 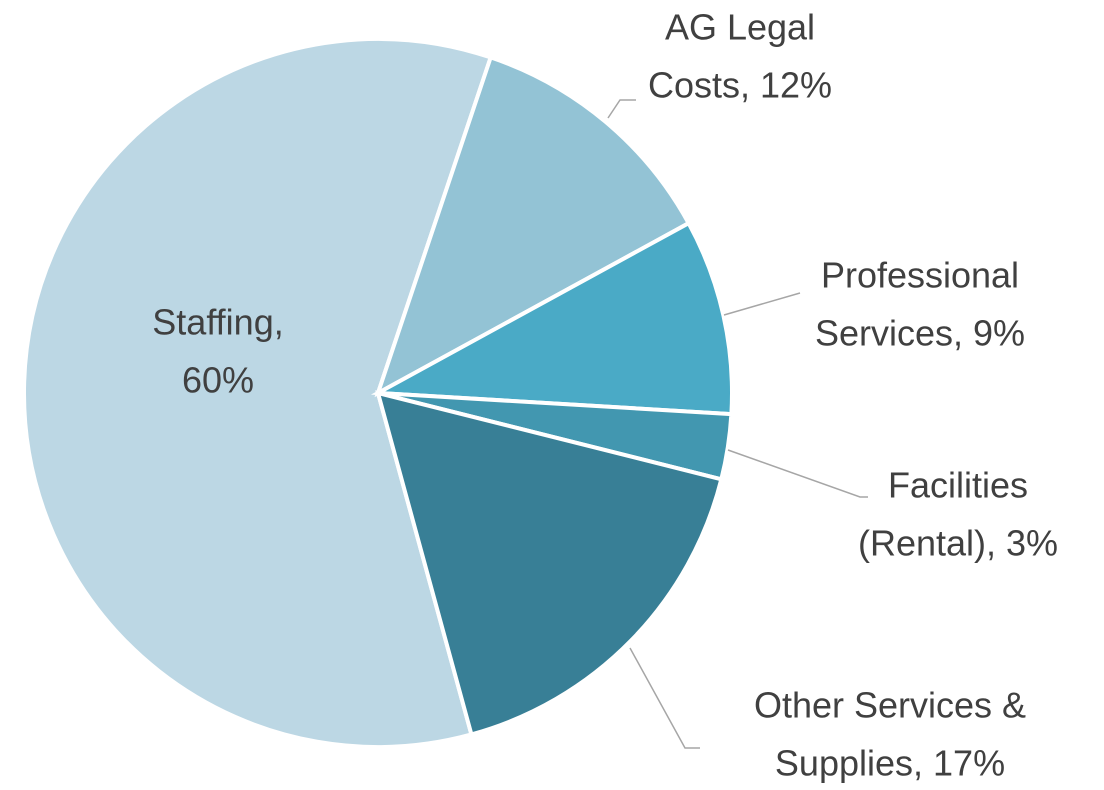 I want to click on data-label: Professional, so click(x=920, y=275).